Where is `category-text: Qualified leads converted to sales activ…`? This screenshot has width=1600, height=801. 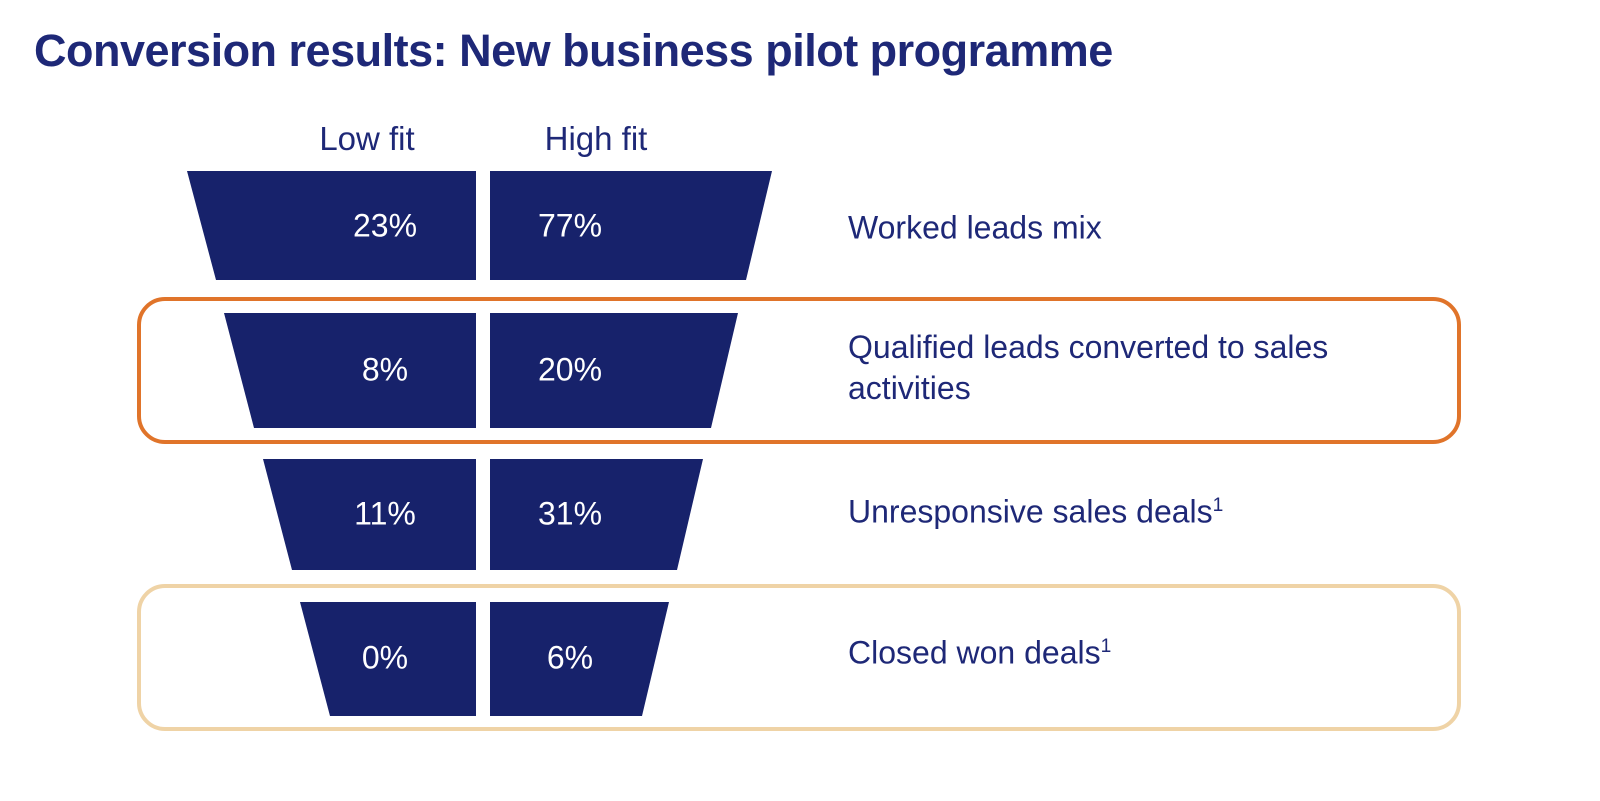 category-text: Qualified leads converted to sales activ… is located at coordinates (1088, 367).